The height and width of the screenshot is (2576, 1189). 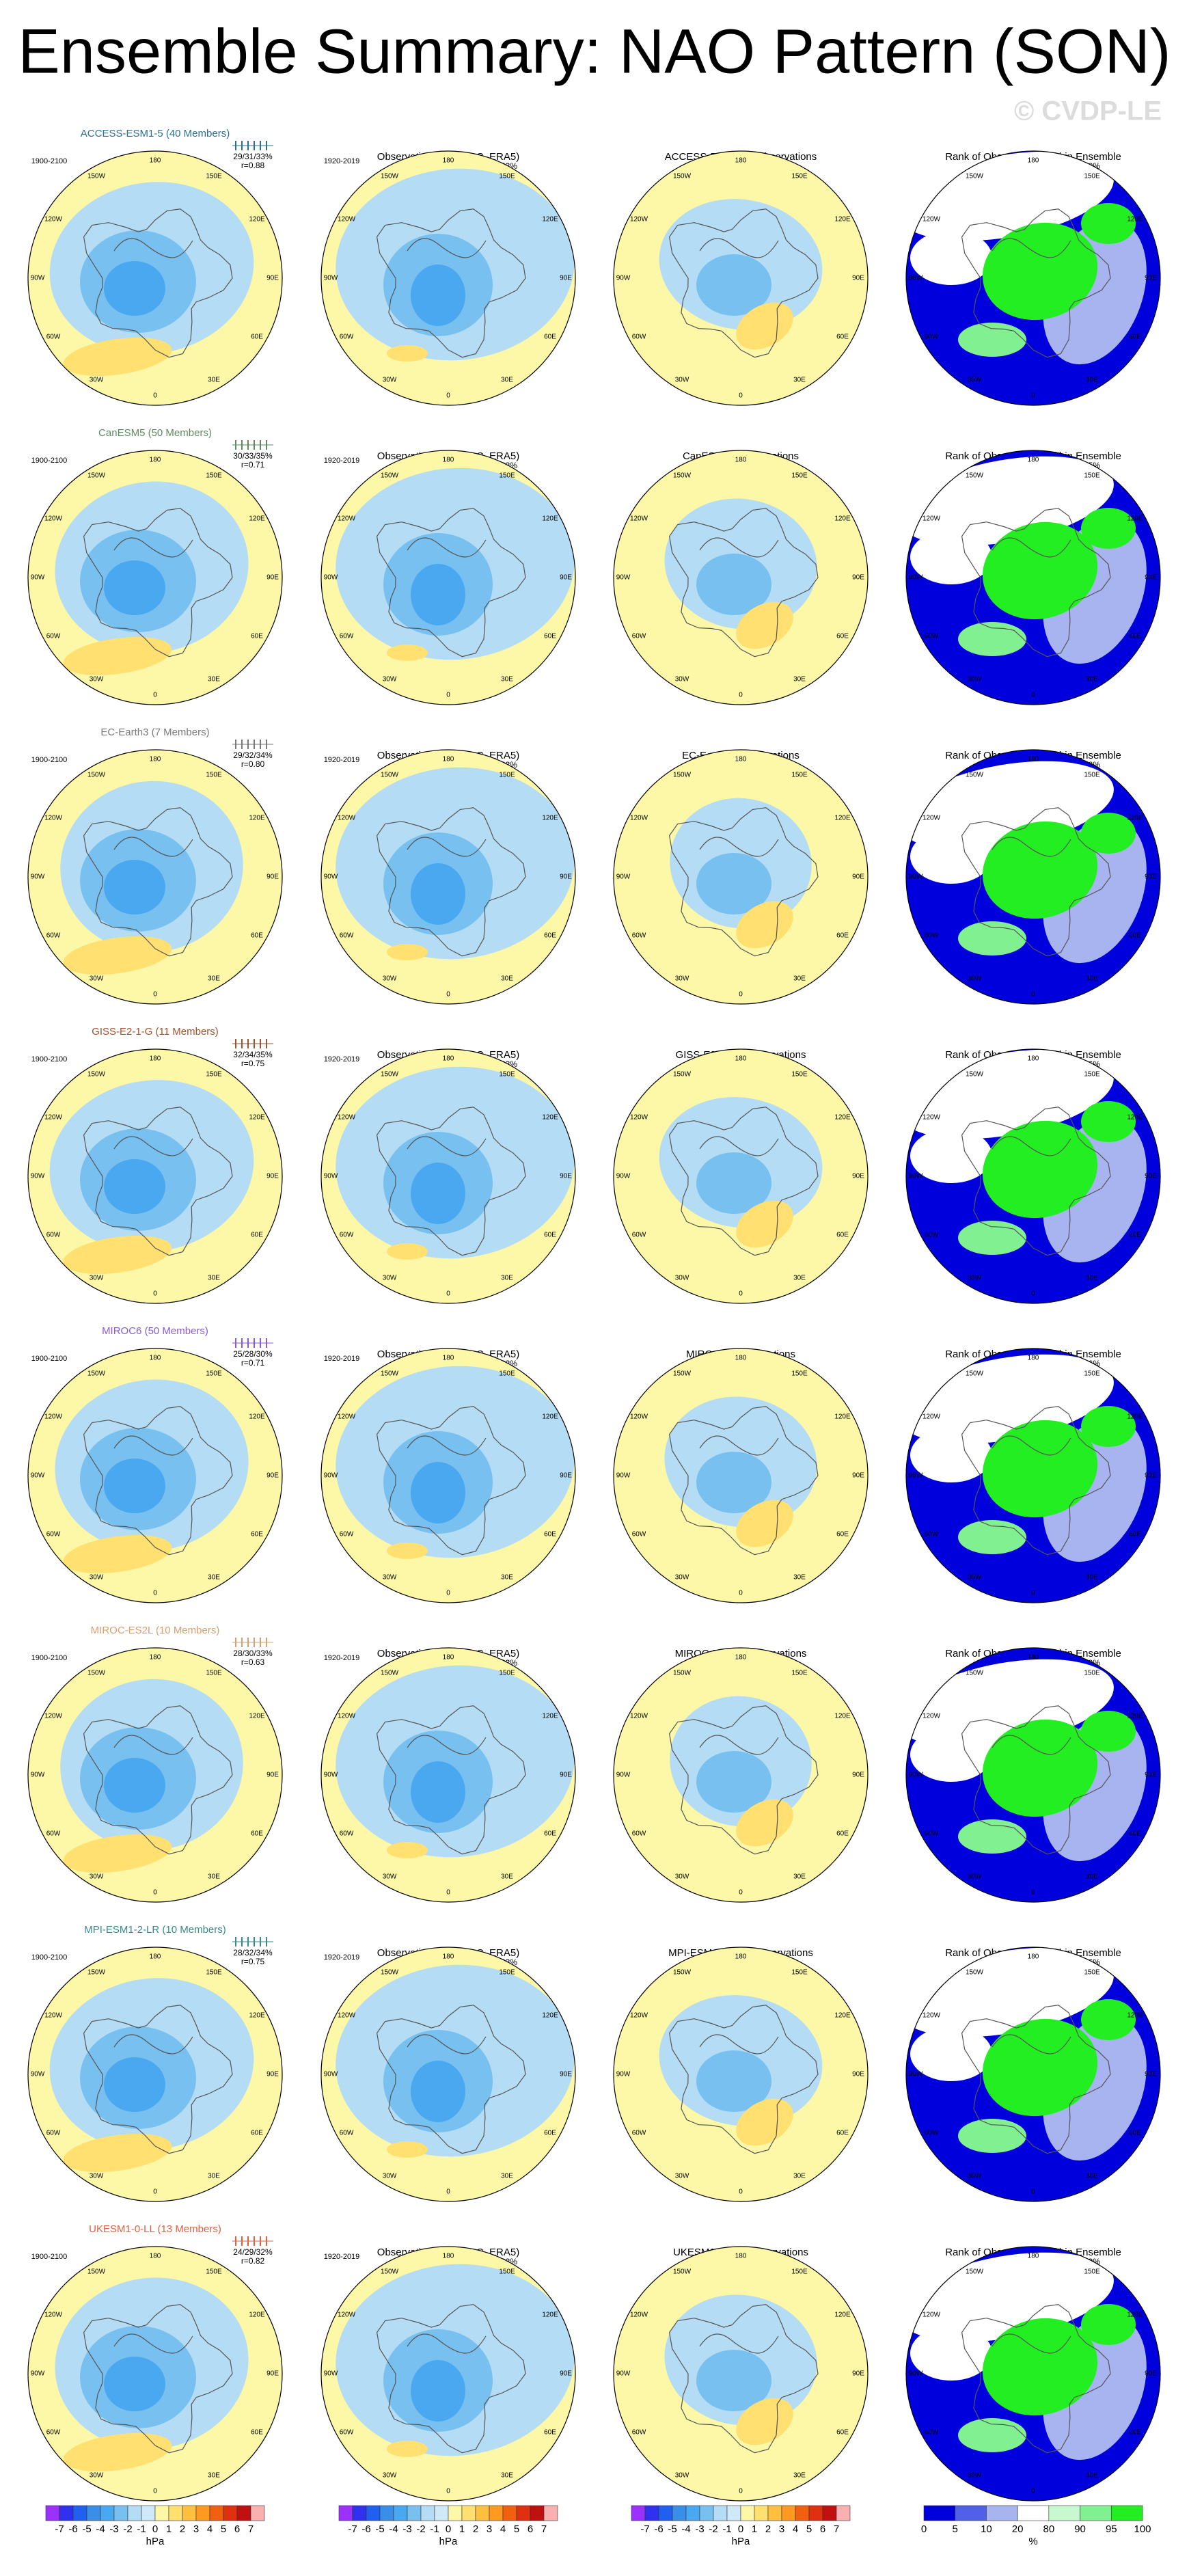 What do you see at coordinates (713, 2529) in the screenshot?
I see `colorbar-label: -2` at bounding box center [713, 2529].